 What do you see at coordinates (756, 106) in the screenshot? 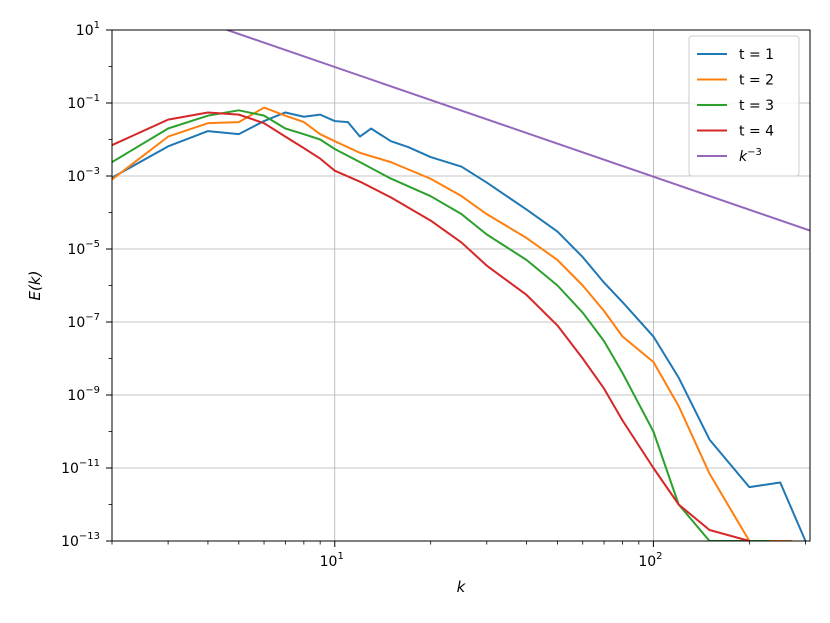
I see `legend-label-3: t = 3` at bounding box center [756, 106].